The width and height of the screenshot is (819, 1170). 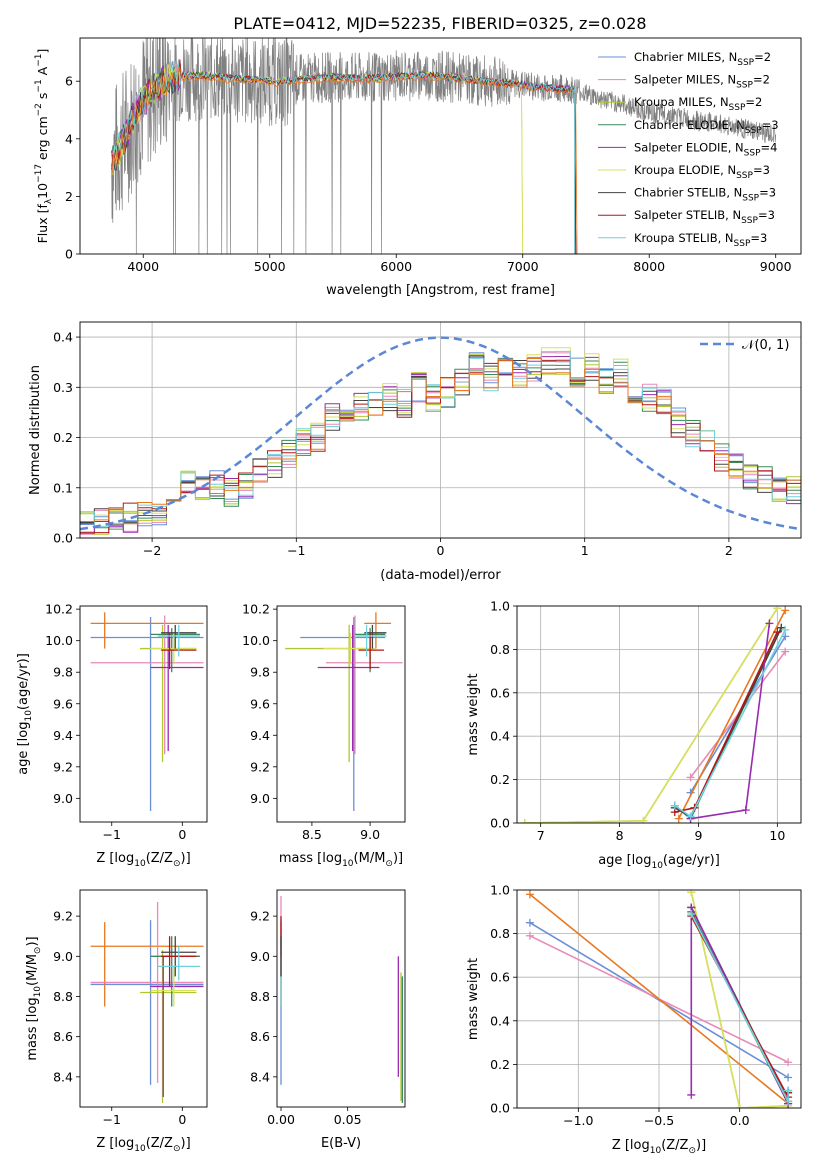 I want to click on x-tick-label: 0.0, so click(x=740, y=1120).